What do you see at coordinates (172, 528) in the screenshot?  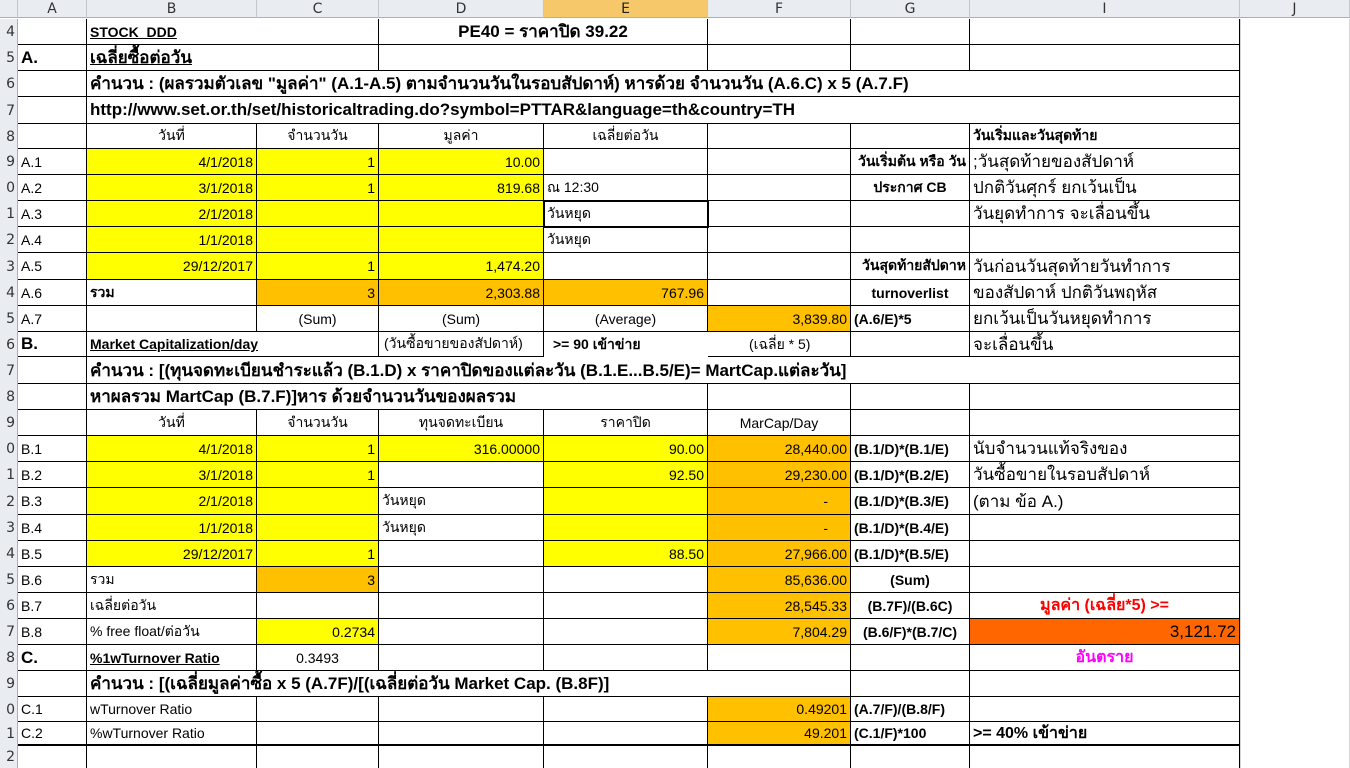 I see `date-b4: 1/1/2018` at bounding box center [172, 528].